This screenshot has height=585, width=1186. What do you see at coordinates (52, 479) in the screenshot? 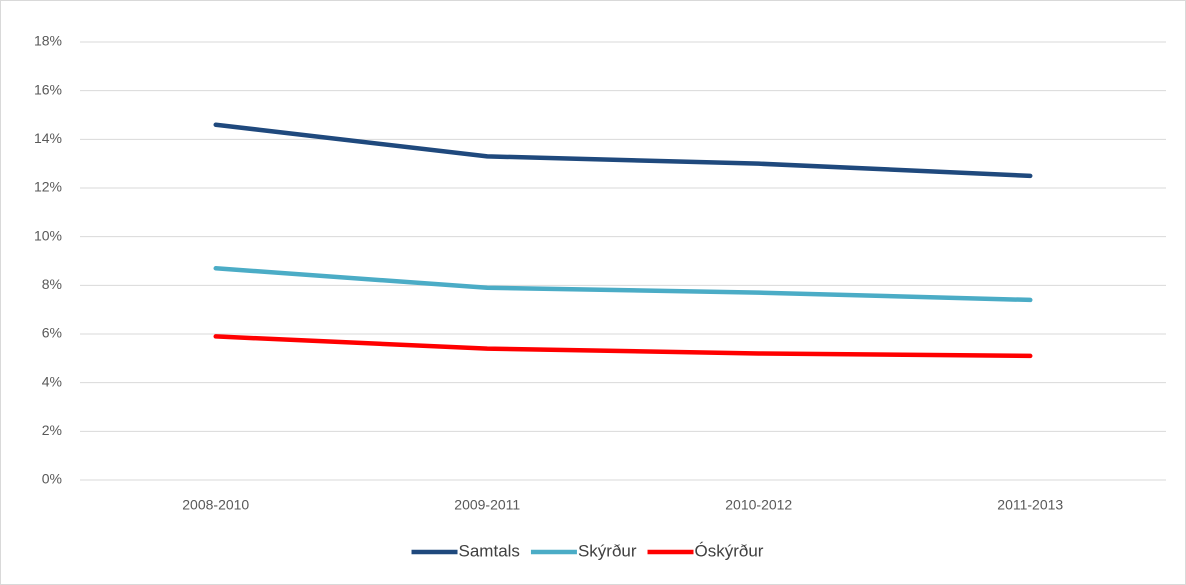
I see `y-tick-label: 0%` at bounding box center [52, 479].